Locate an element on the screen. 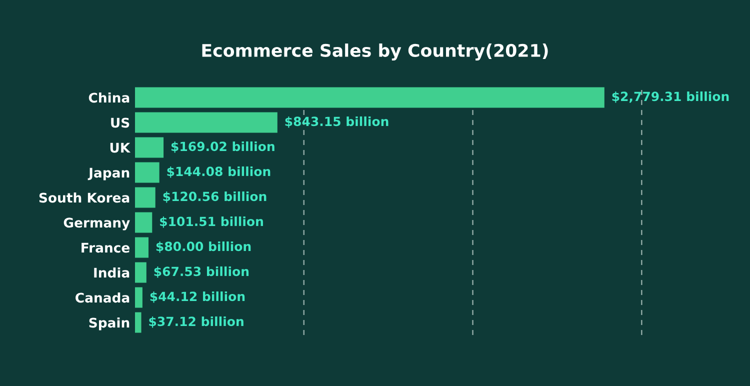 Image resolution: width=750 pixels, height=386 pixels. y-tick-label: Japan is located at coordinates (109, 174).